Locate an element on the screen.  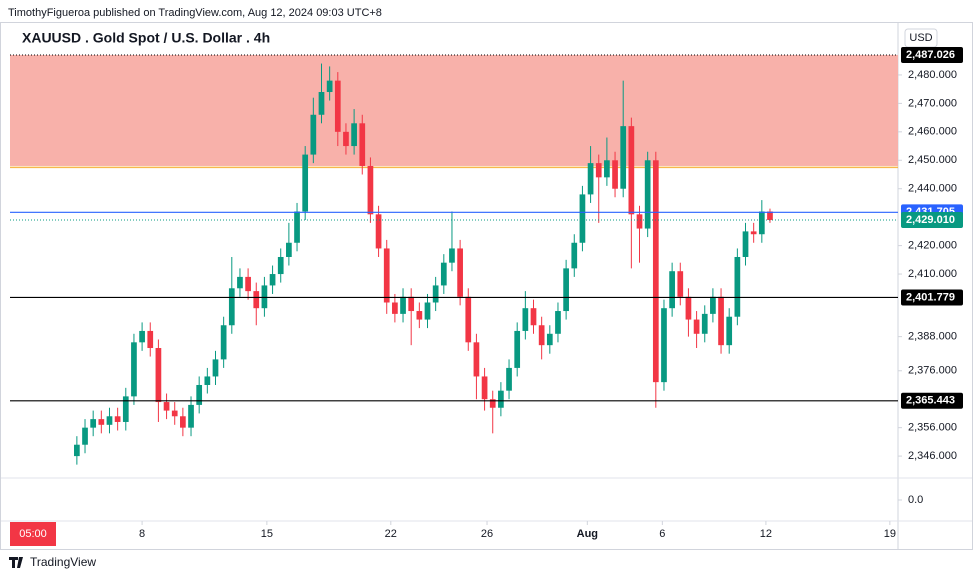
x-tick-label: 19 is located at coordinates (890, 534).